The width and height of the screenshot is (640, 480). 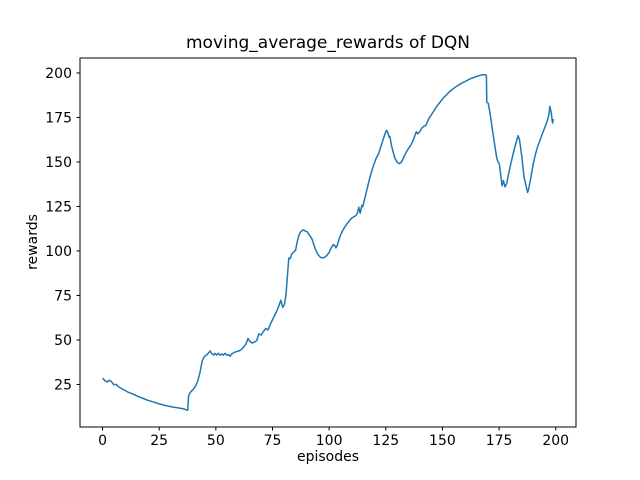 What do you see at coordinates (273, 441) in the screenshot?
I see `x-tick-label: 75` at bounding box center [273, 441].